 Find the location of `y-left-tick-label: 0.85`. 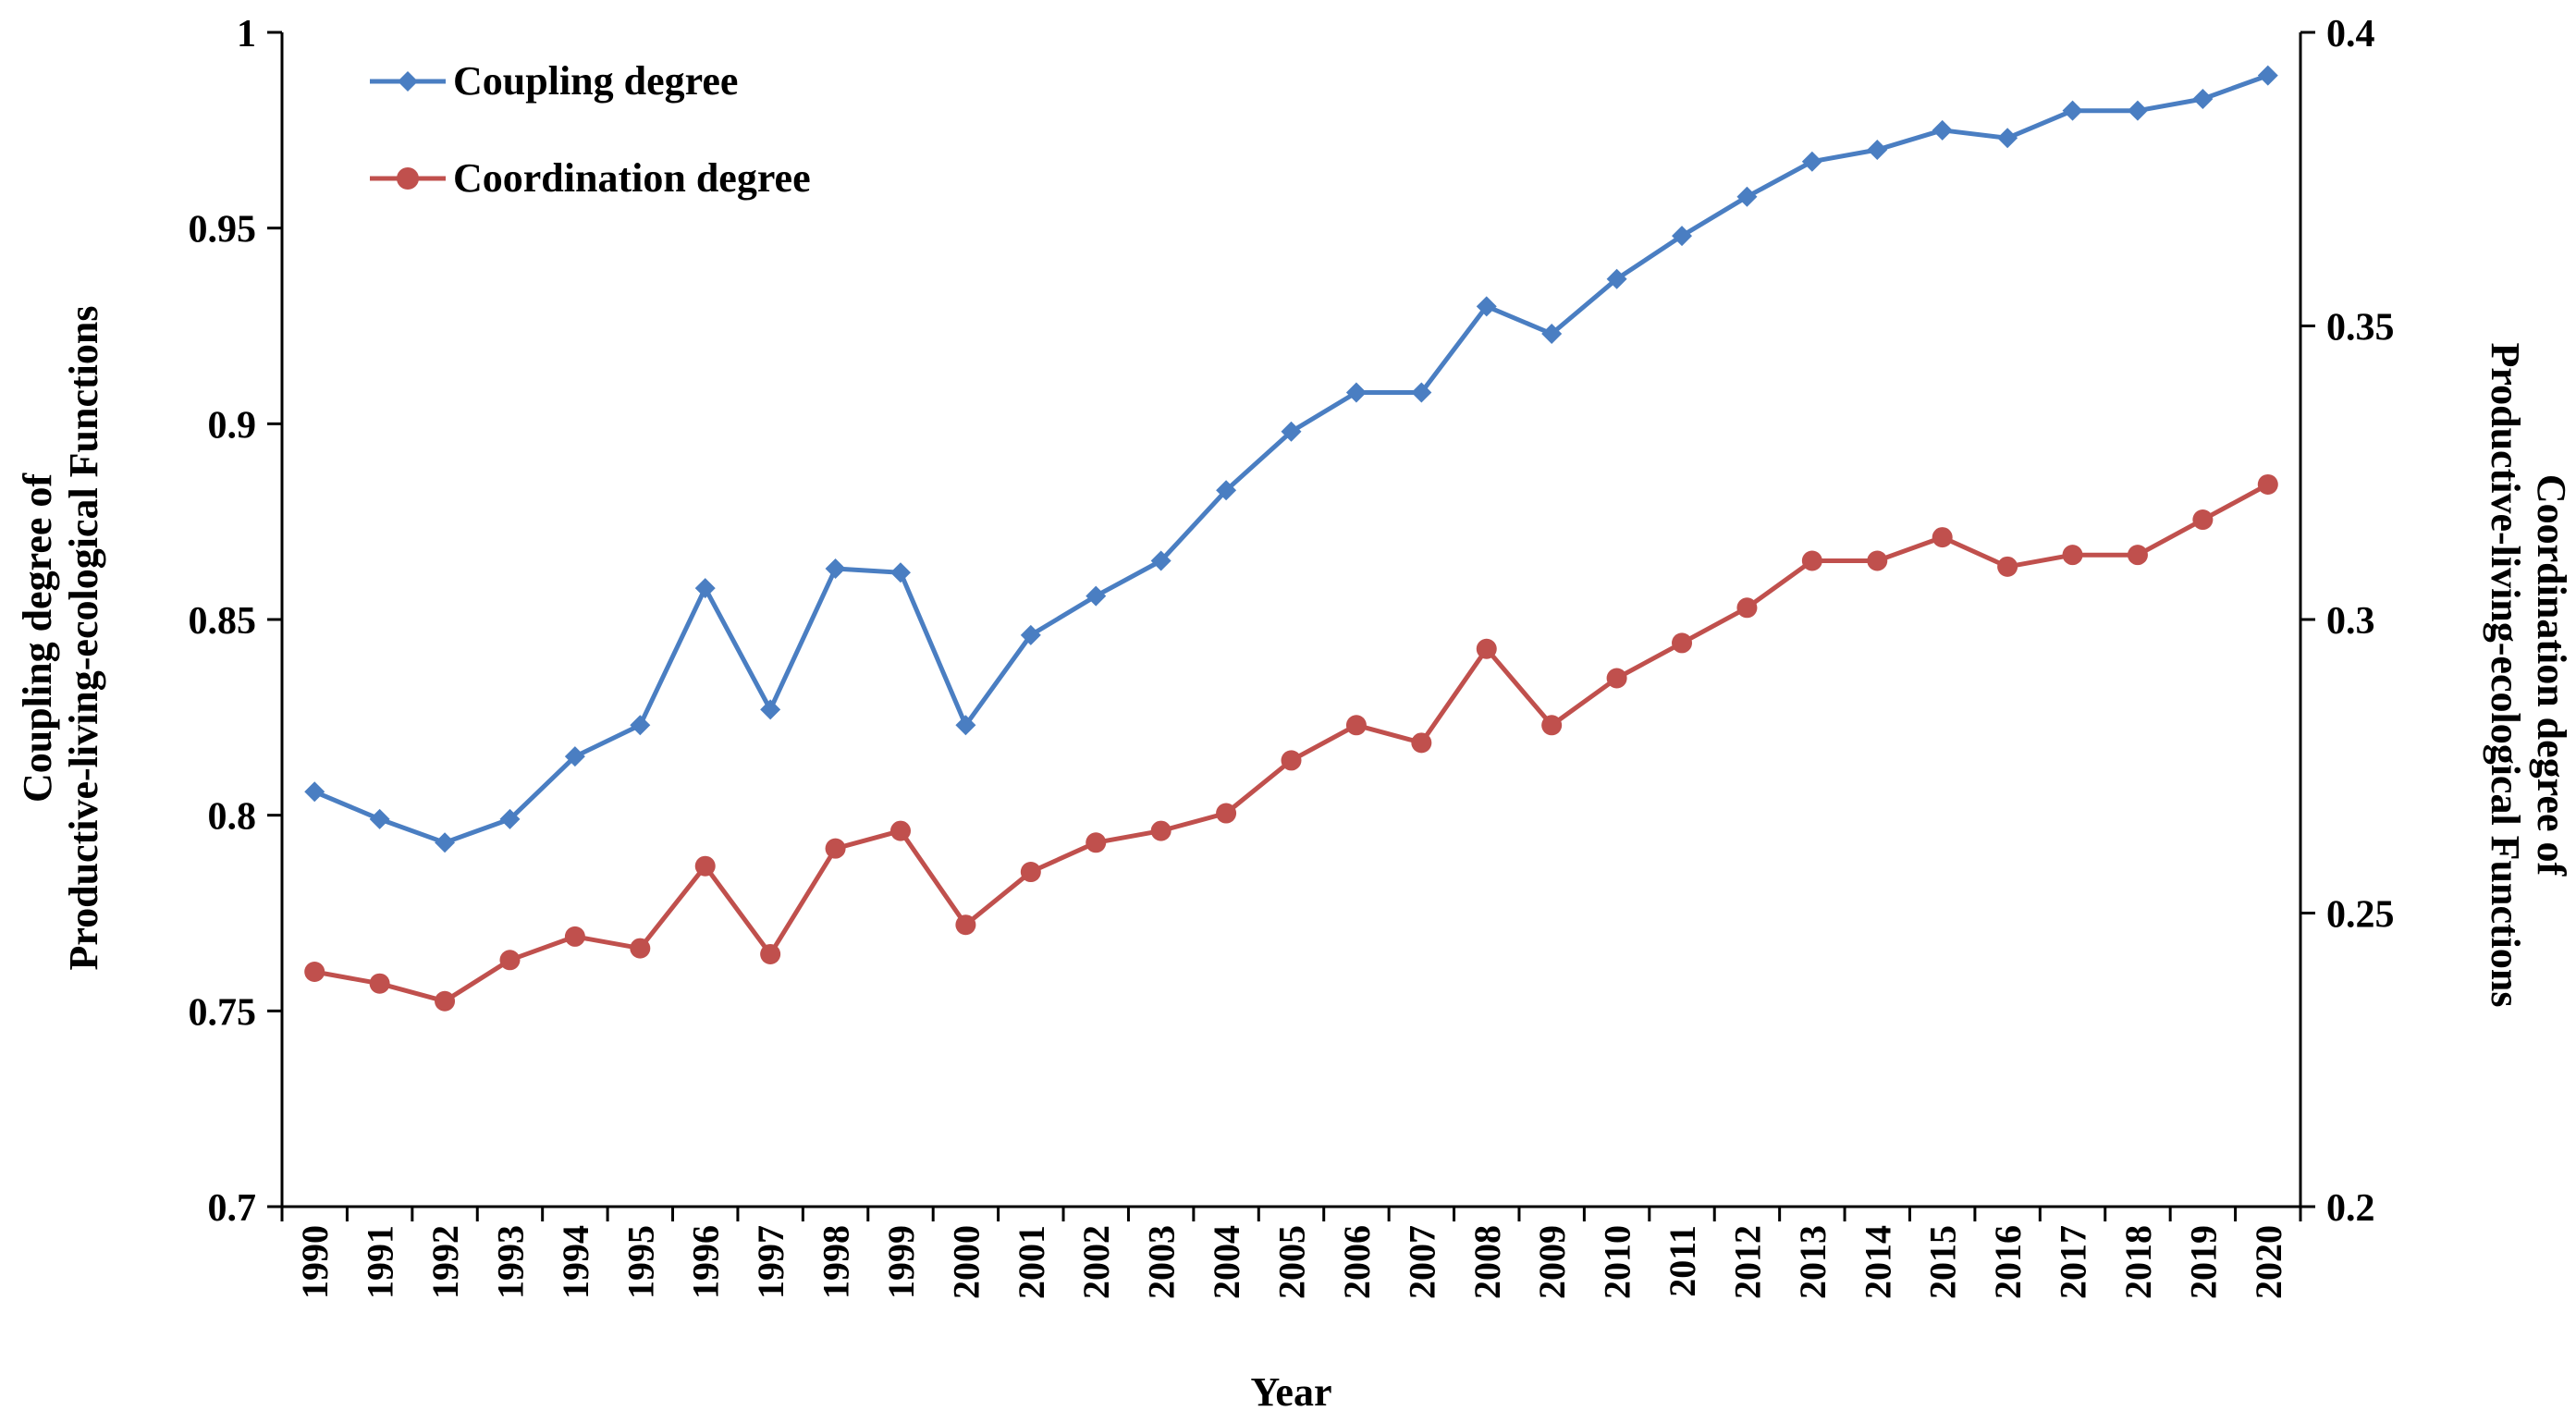

y-left-tick-label: 0.85 is located at coordinates (223, 621).